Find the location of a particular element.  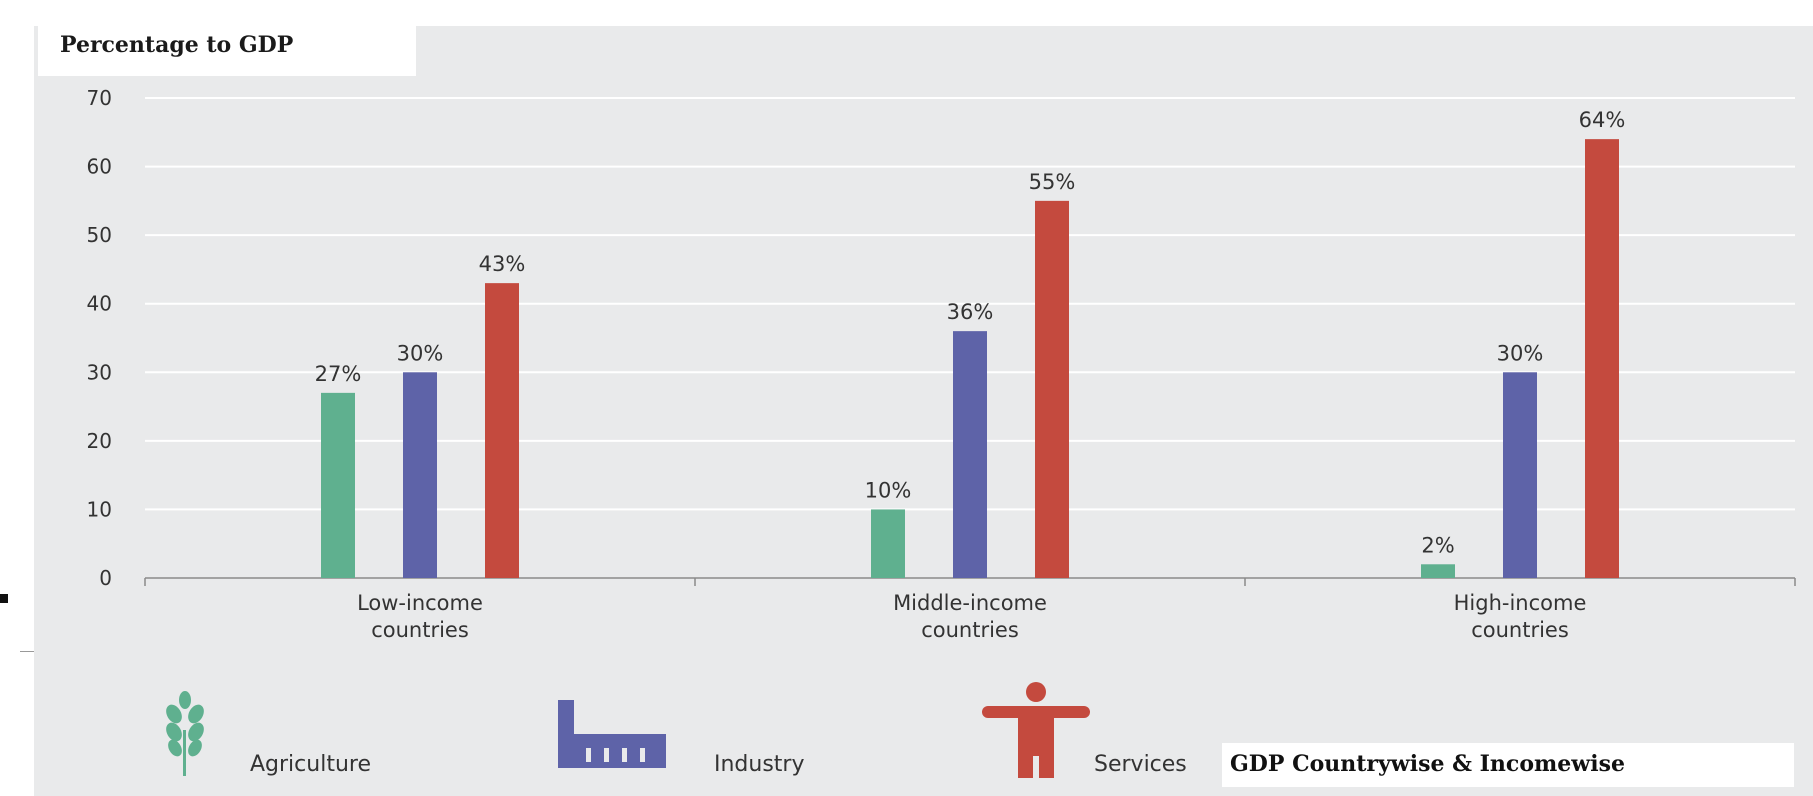

caption-box is located at coordinates (1508, 765).